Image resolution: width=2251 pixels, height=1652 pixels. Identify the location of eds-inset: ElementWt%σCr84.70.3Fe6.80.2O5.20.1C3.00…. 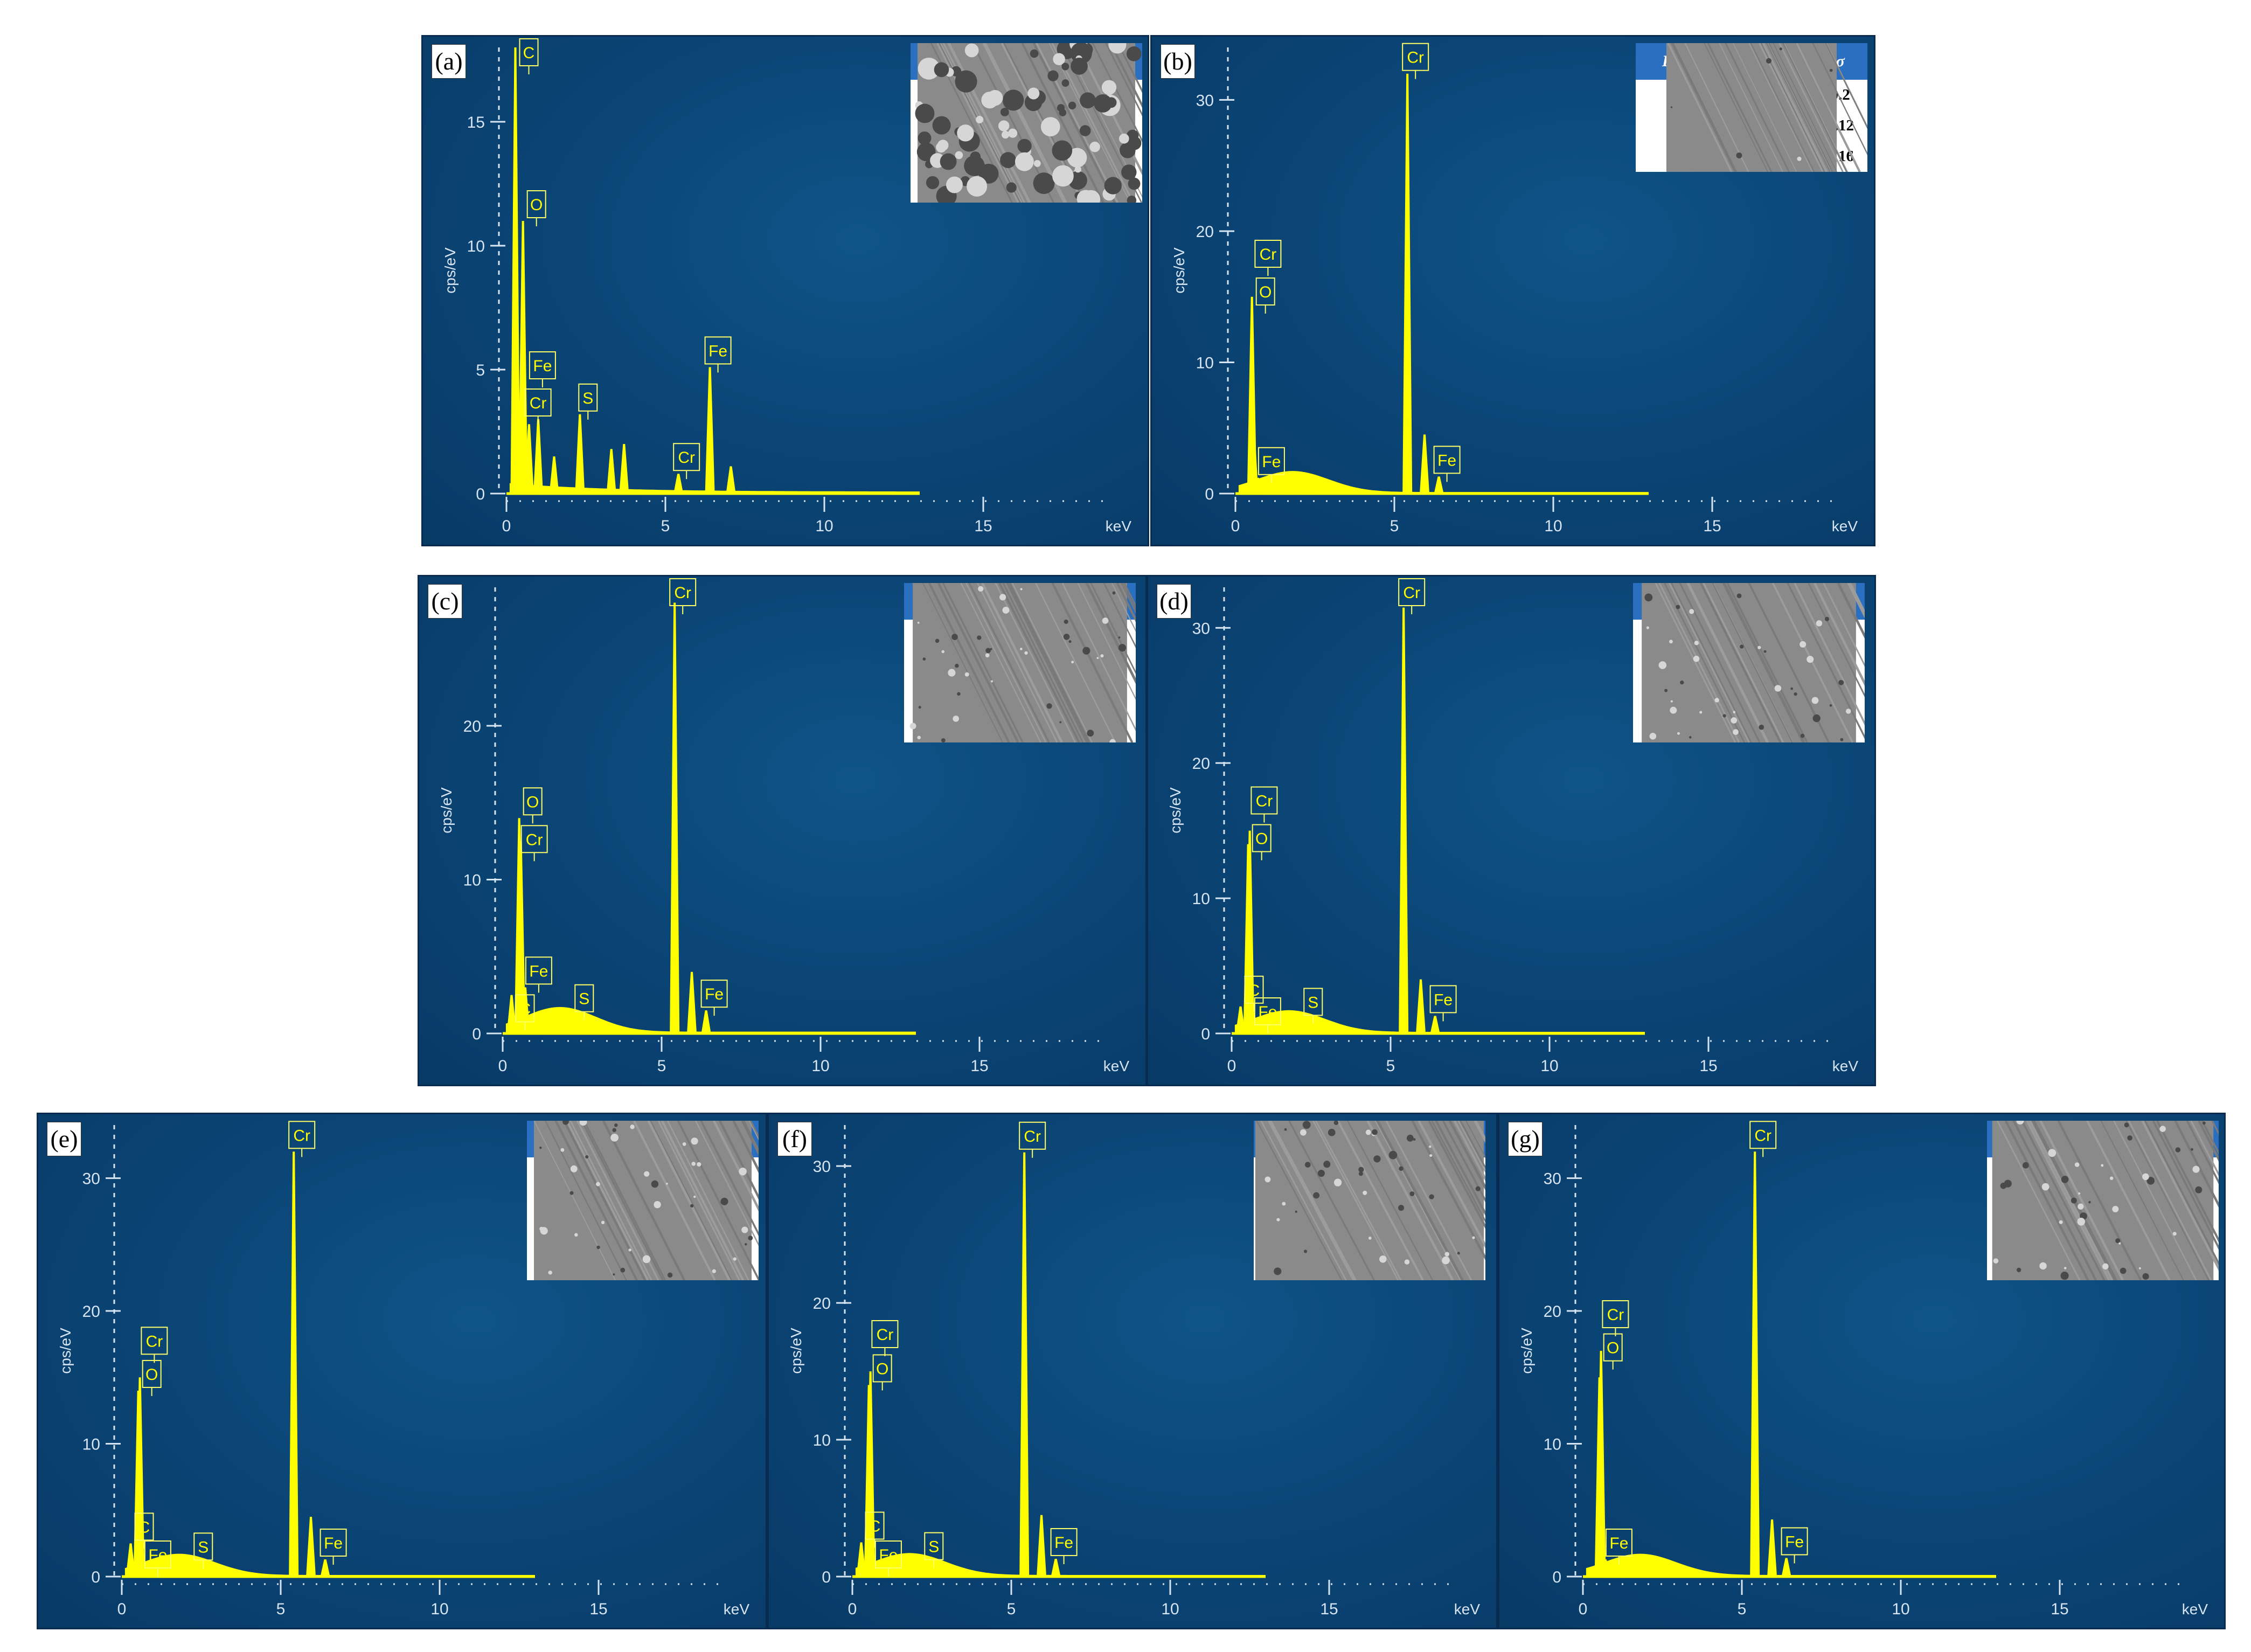
(1020, 662).